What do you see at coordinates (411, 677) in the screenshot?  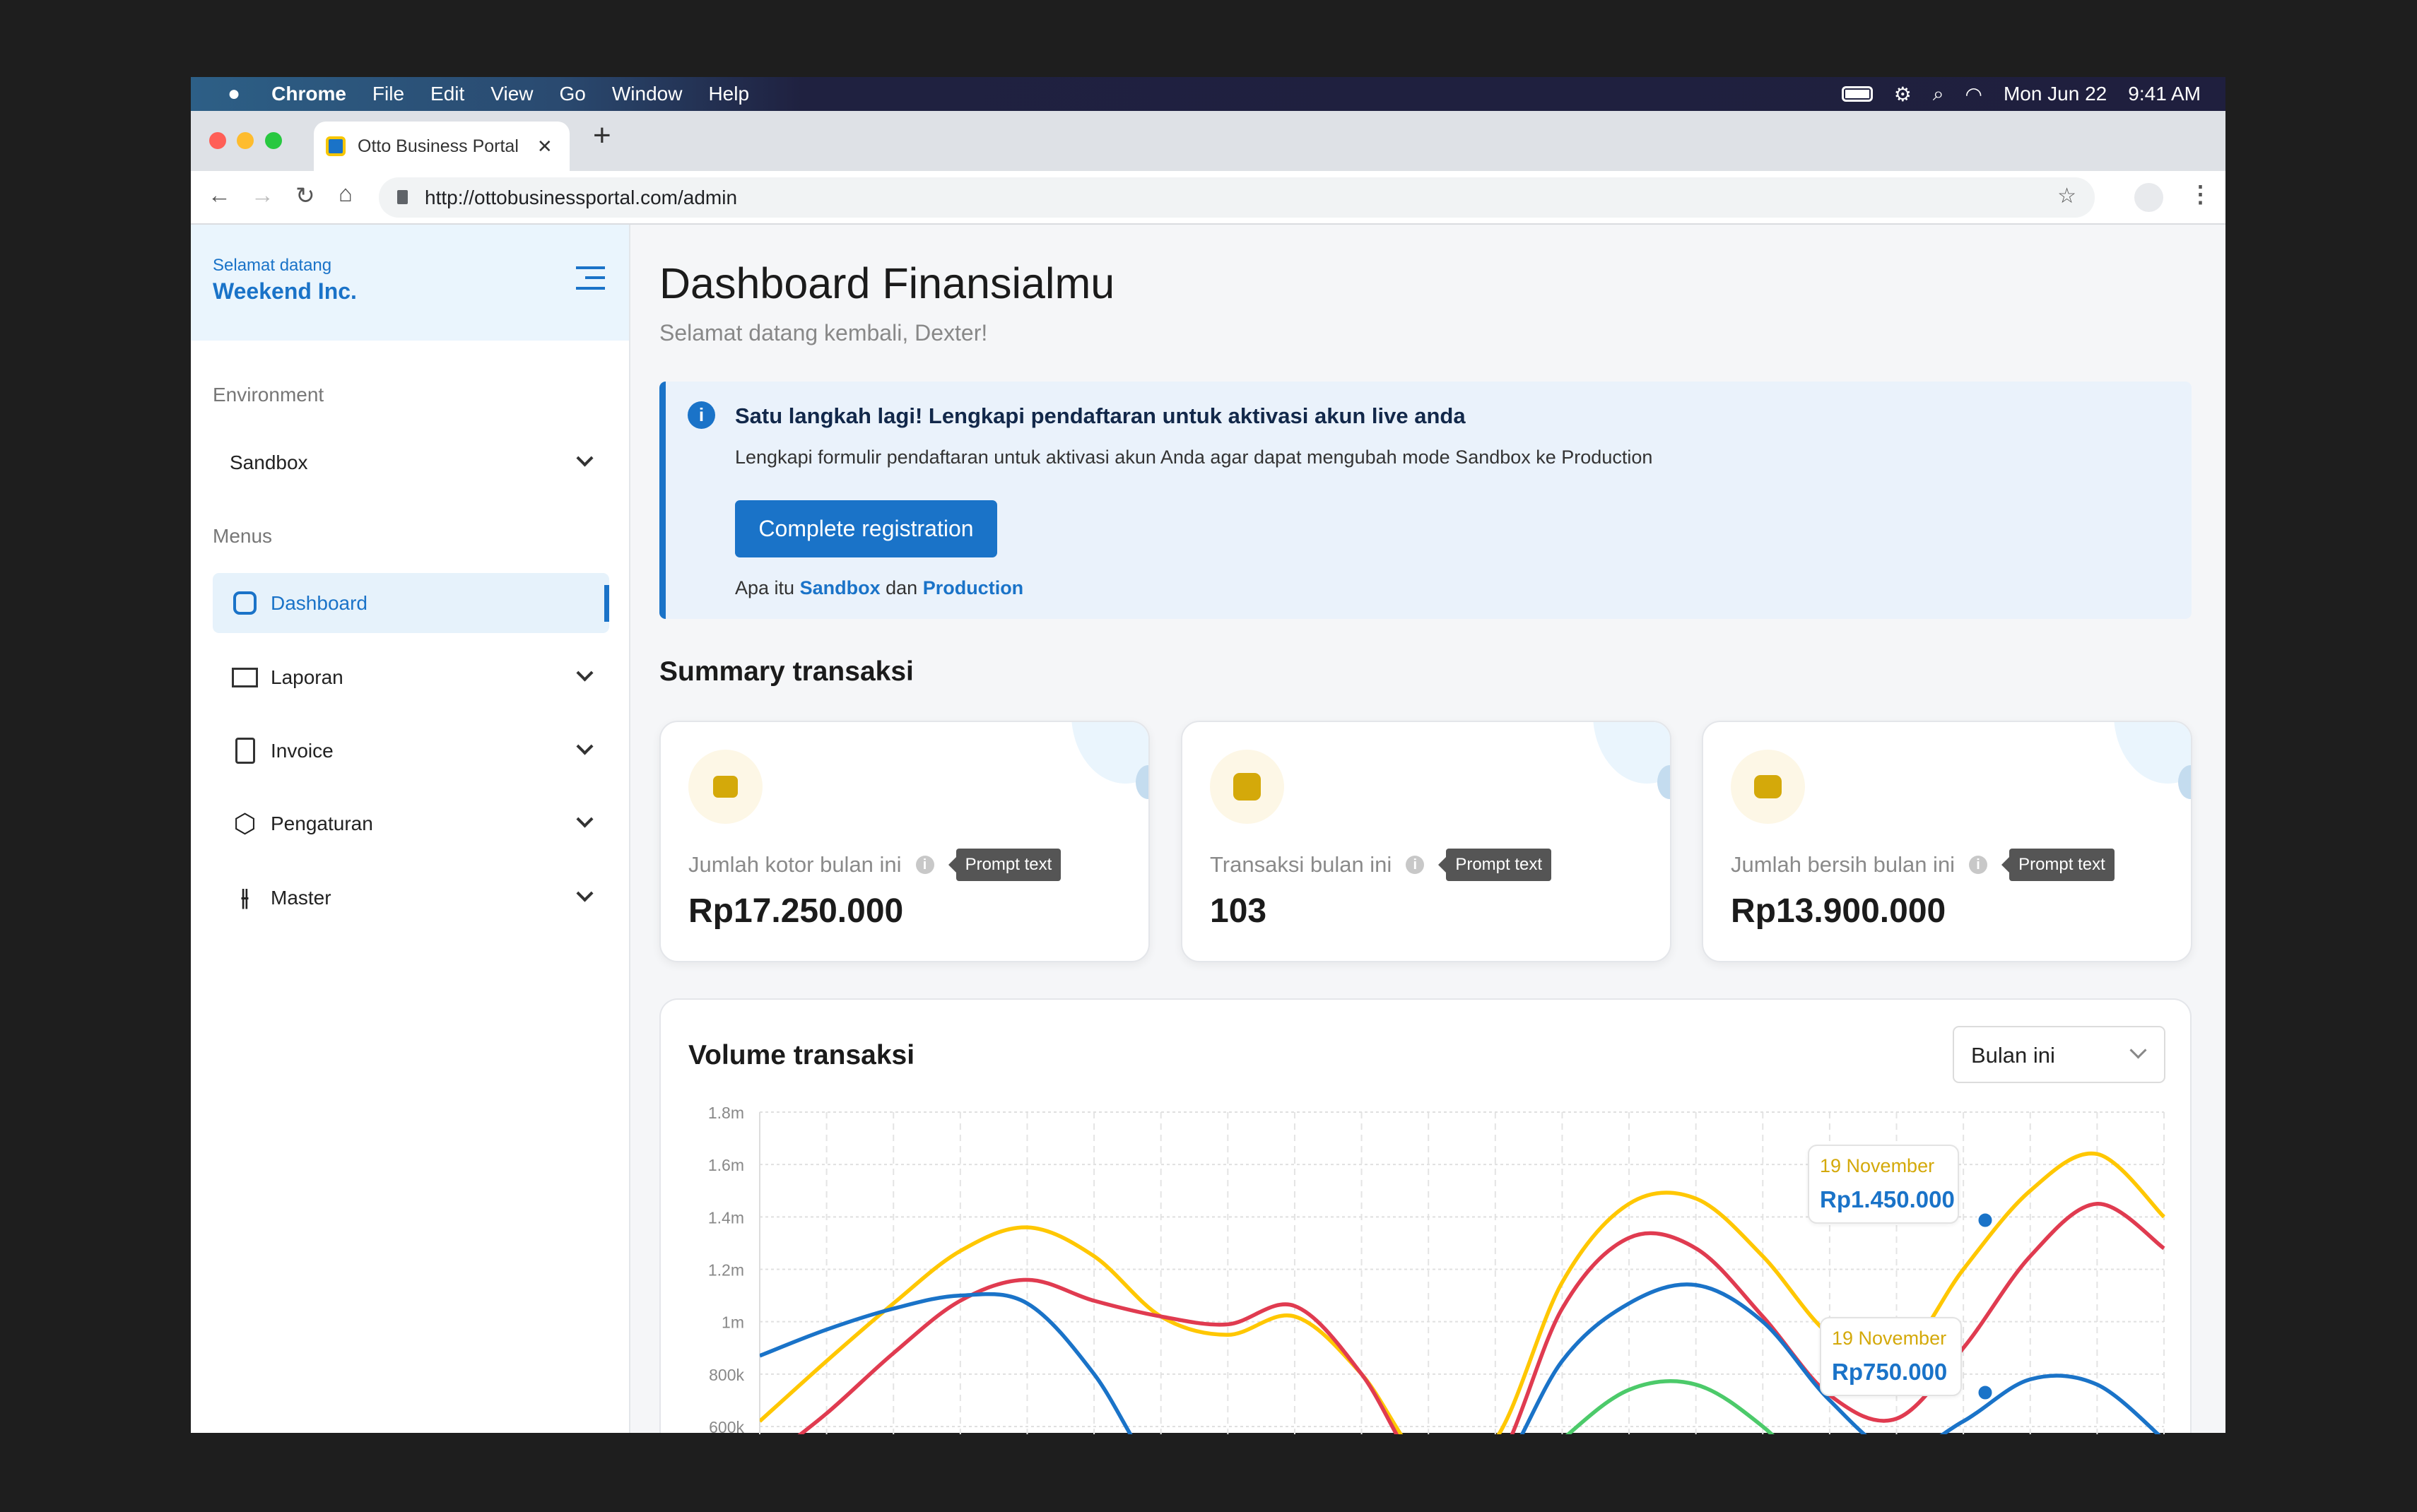 I see `sidebar-item-laporan: Laporan` at bounding box center [411, 677].